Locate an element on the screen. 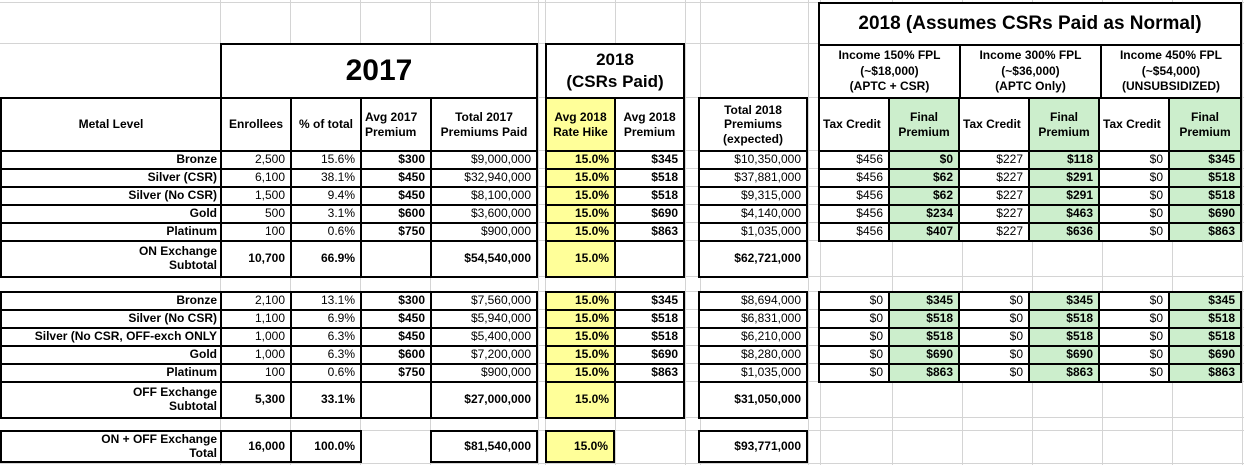 The height and width of the screenshot is (465, 1244). total-2017-premiums-cell: $900,000 is located at coordinates (484, 373).